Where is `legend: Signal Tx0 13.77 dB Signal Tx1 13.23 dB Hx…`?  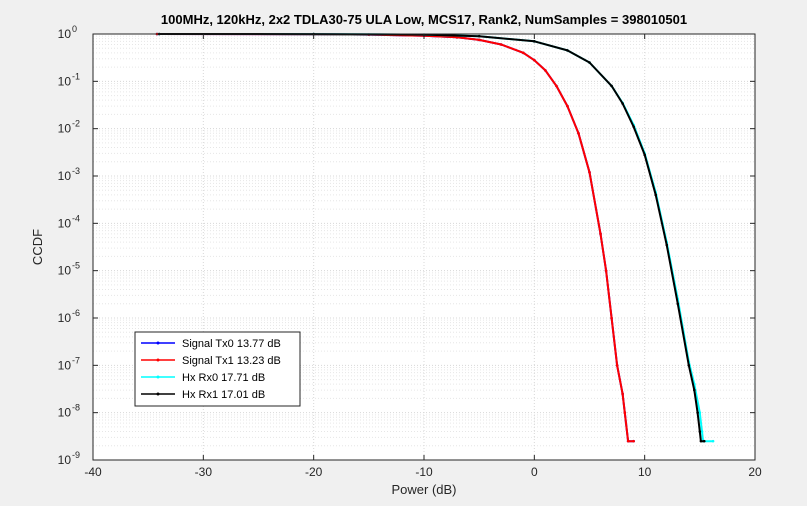 legend: Signal Tx0 13.77 dB Signal Tx1 13.23 dB Hx… is located at coordinates (217, 369).